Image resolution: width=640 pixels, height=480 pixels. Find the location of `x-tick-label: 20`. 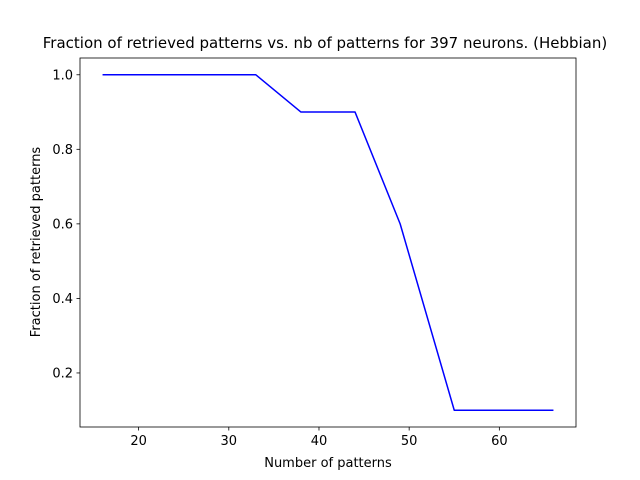

x-tick-label: 20 is located at coordinates (138, 441).